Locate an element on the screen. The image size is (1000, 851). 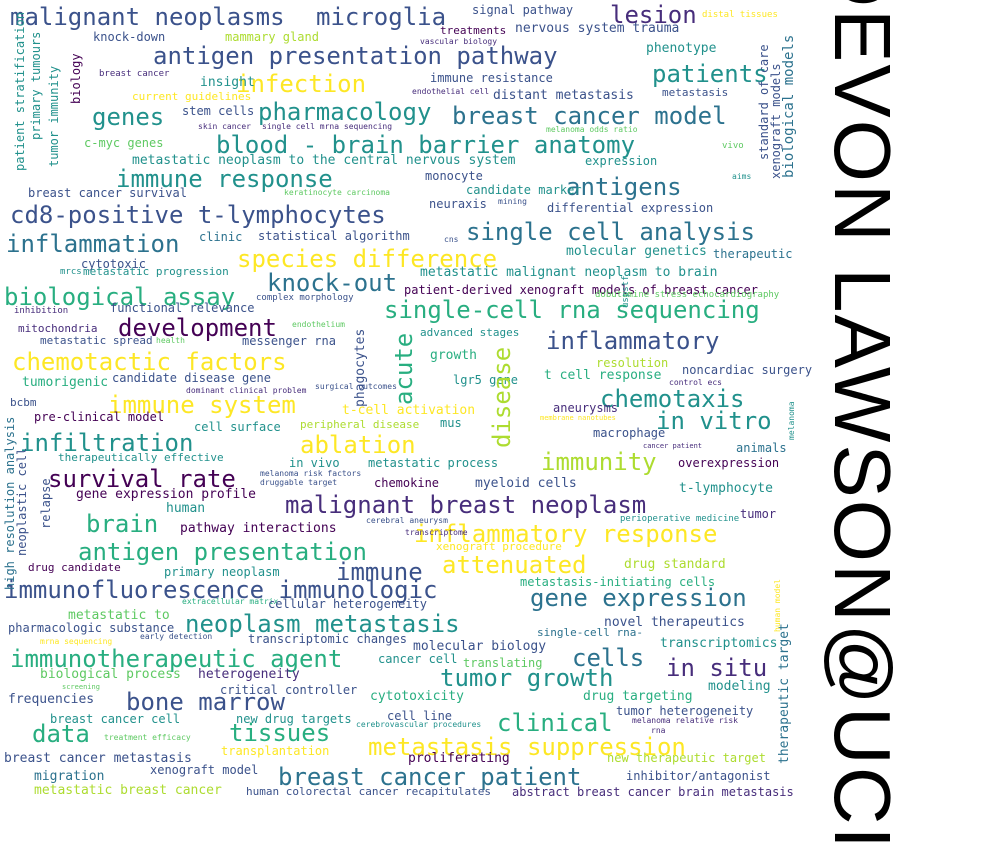
cloud-word: heterogeneity is located at coordinates (249, 674).